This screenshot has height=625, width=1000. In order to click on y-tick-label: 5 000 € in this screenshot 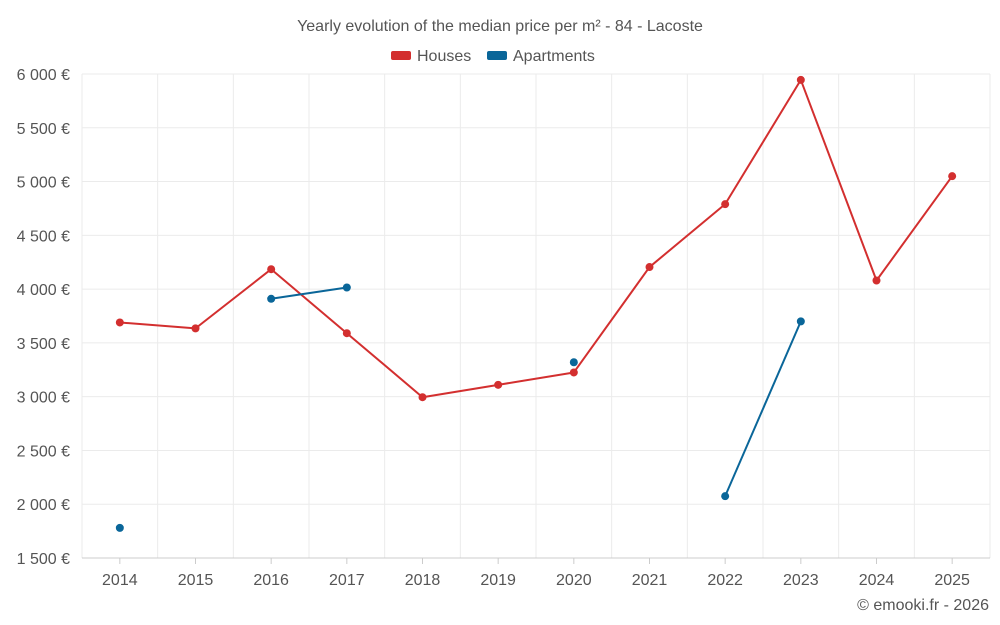, I will do `click(43, 183)`.